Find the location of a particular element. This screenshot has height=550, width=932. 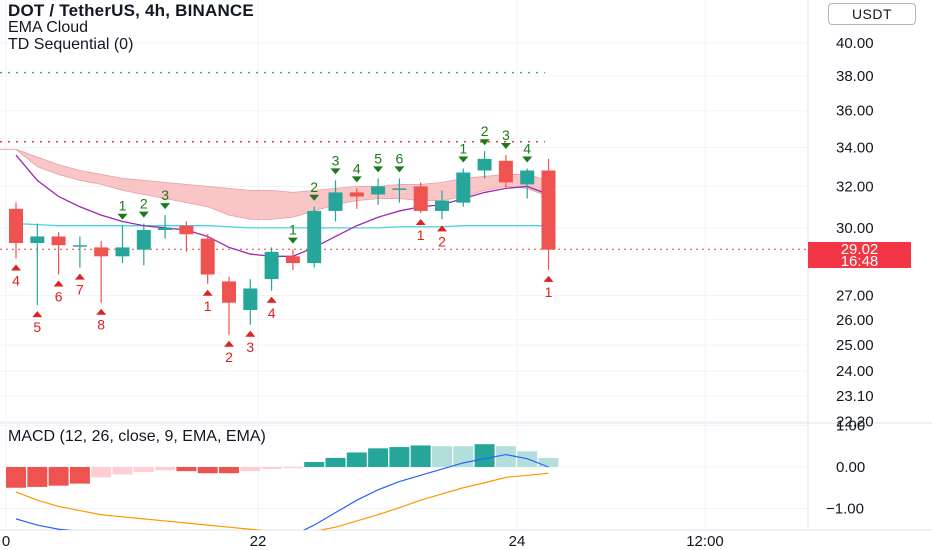

macd-line is located at coordinates (282, 491).